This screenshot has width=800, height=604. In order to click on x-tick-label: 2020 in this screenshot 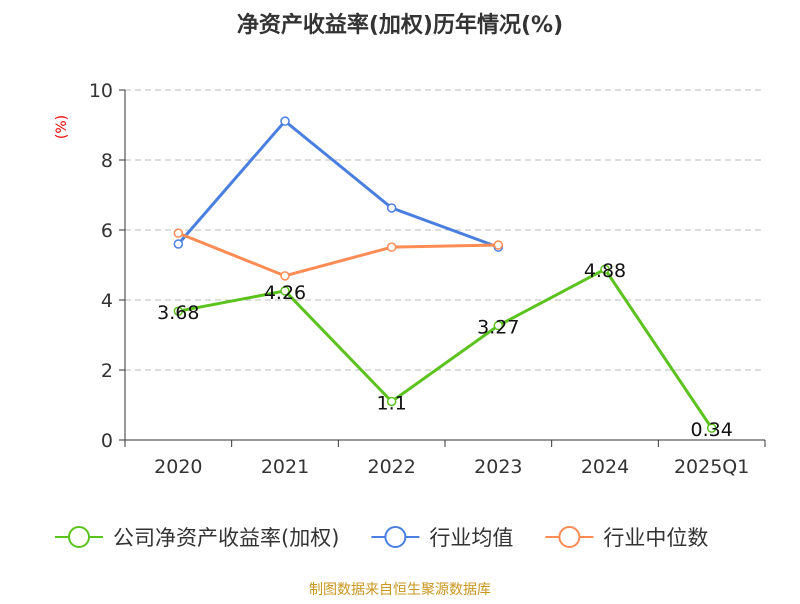, I will do `click(178, 467)`.